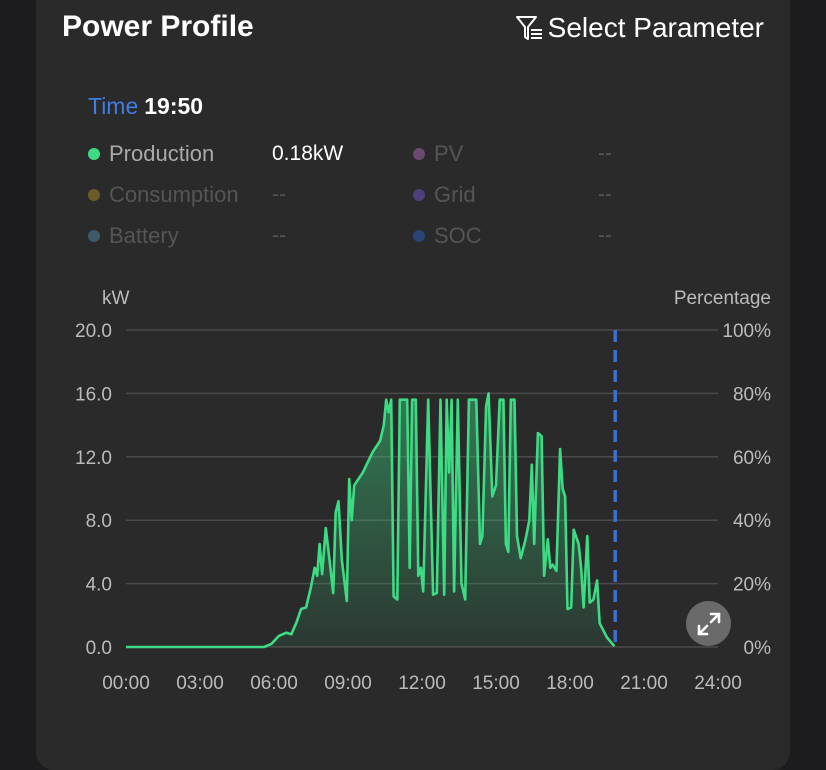 The width and height of the screenshot is (826, 770). I want to click on y-tick-label: 20.0, so click(93, 331).